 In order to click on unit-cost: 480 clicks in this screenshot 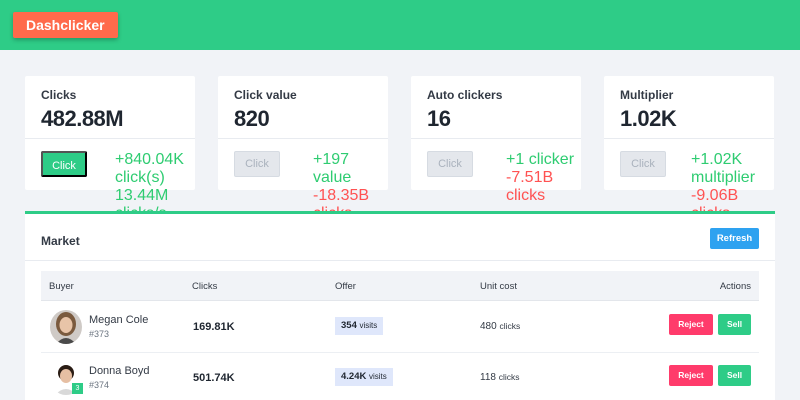, I will do `click(500, 326)`.